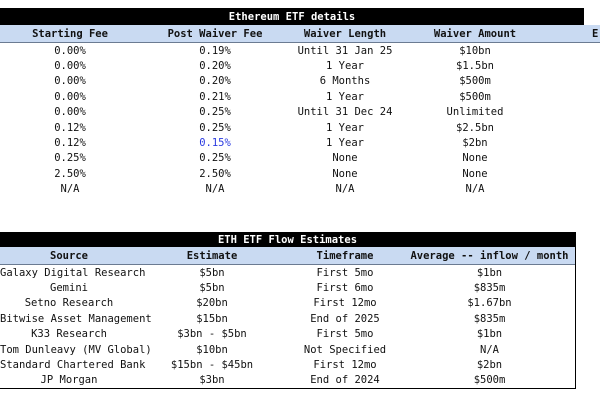 The height and width of the screenshot is (400, 600). I want to click on table-title: Ethereum ETF details, so click(292, 16).